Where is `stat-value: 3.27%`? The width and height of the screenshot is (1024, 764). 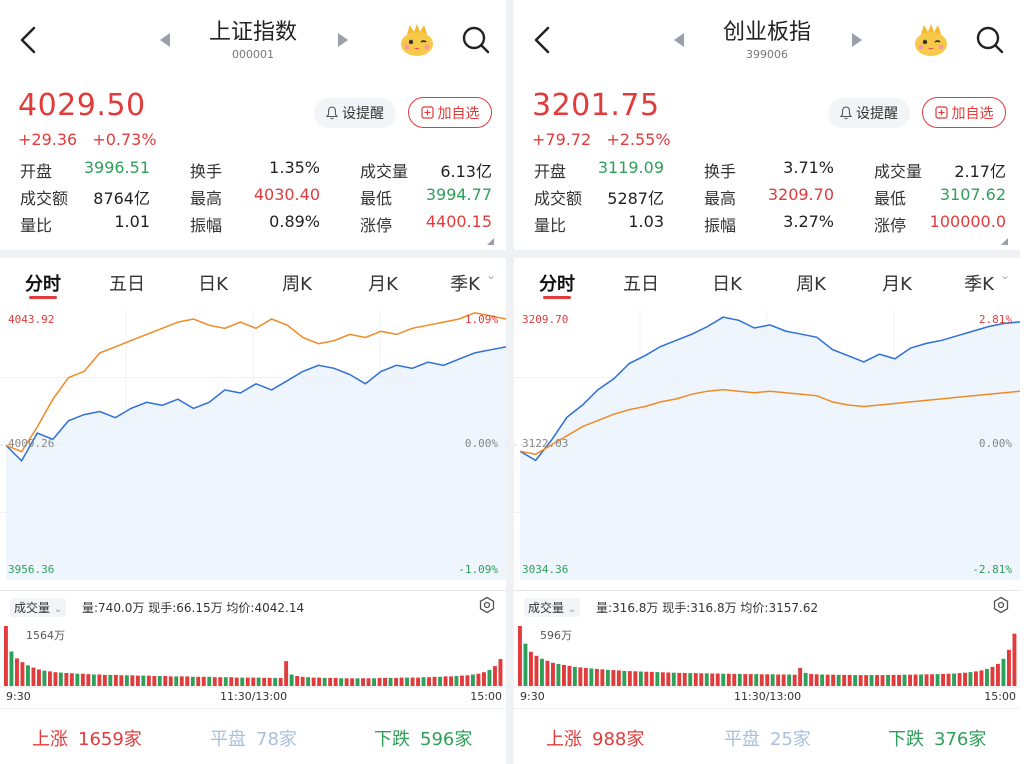 stat-value: 3.27% is located at coordinates (808, 221).